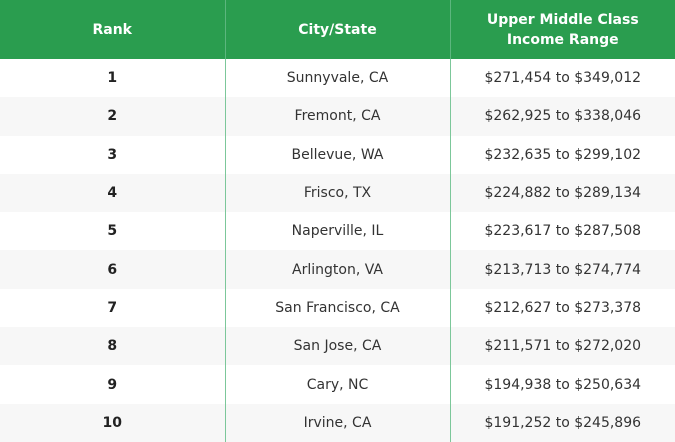 The width and height of the screenshot is (675, 442). Describe the element at coordinates (112, 78) in the screenshot. I see `rank-cell: 1` at that location.